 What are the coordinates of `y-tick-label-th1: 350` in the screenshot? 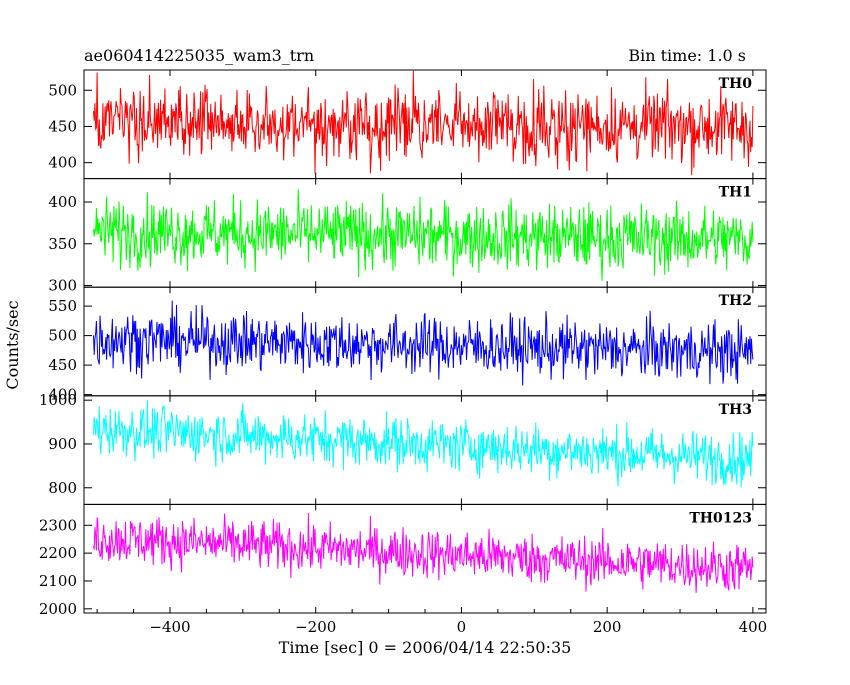 It's located at (62, 244).